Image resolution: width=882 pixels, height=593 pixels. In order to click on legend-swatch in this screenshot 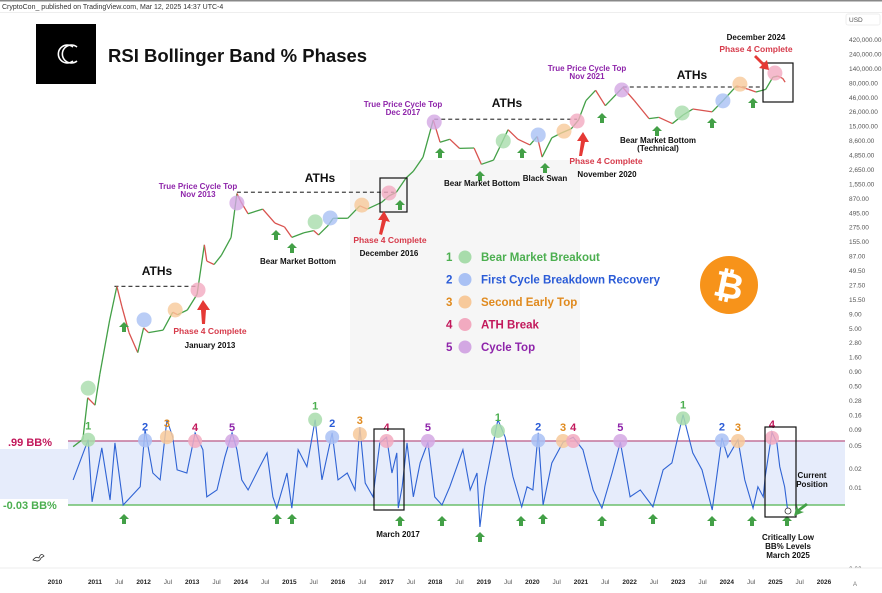, I will do `click(465, 257)`.